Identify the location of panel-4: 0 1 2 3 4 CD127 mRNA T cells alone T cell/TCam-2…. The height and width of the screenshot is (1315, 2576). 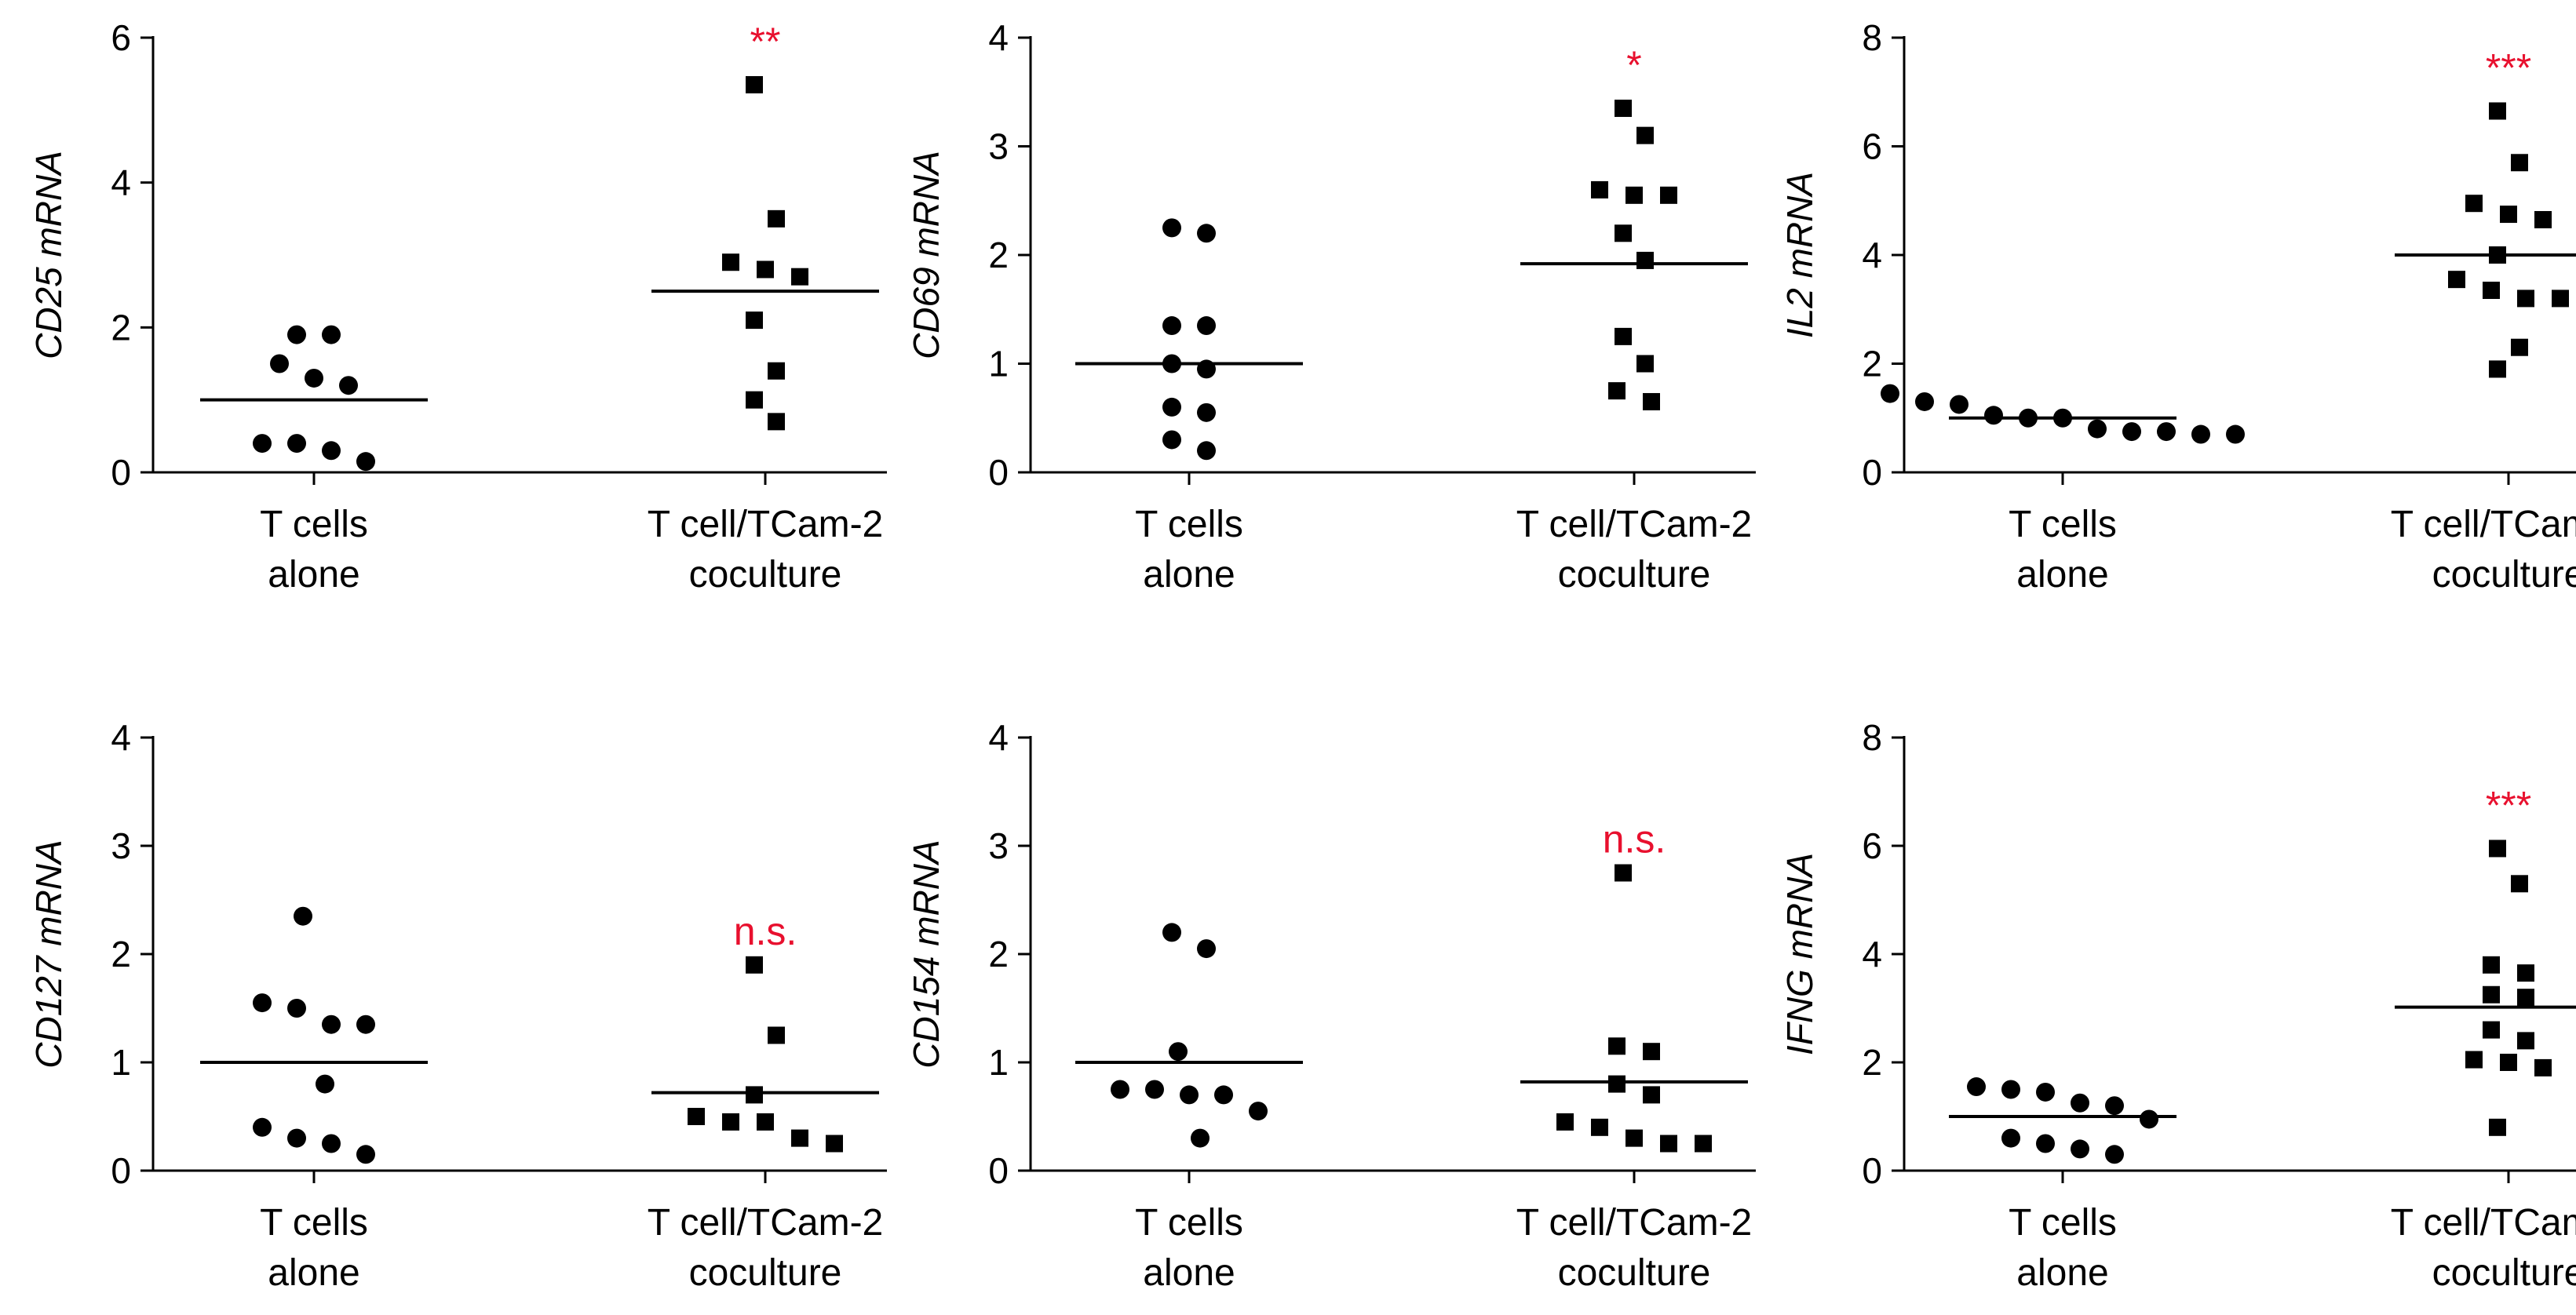
(457, 1006).